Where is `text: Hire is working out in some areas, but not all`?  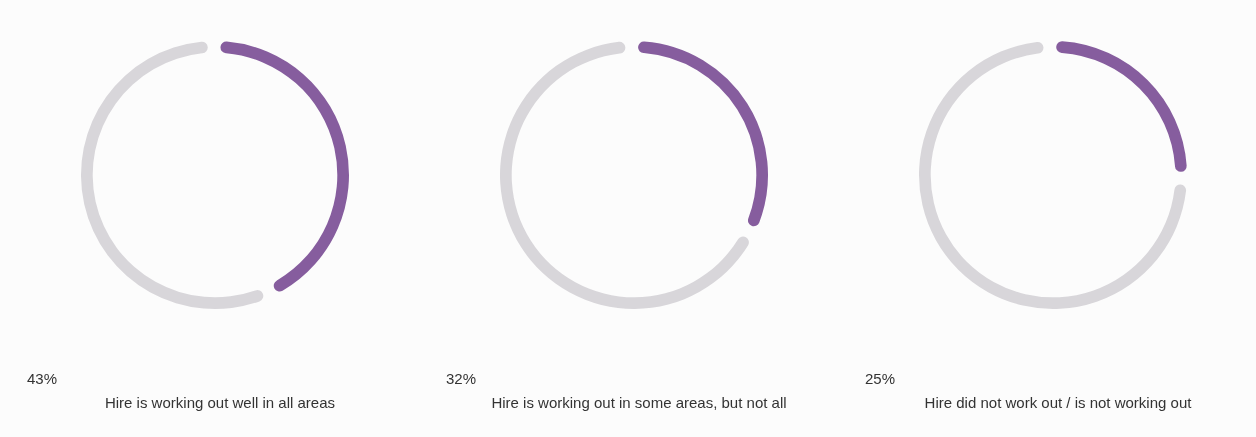 text: Hire is working out in some areas, but not all is located at coordinates (639, 403).